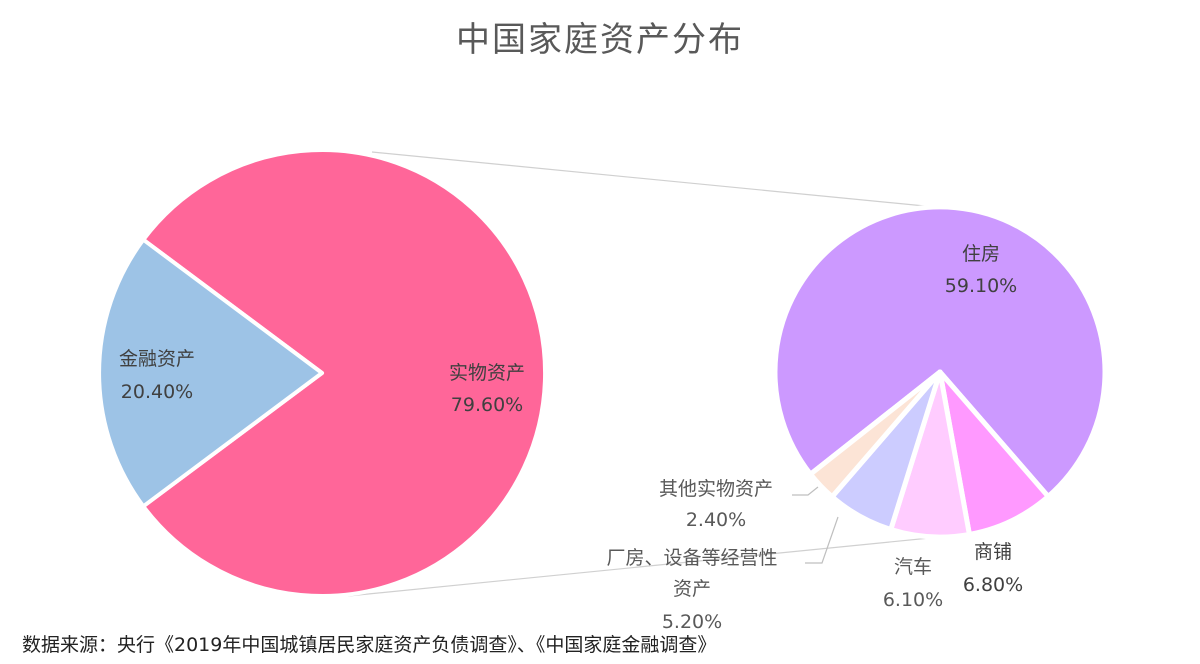  I want to click on leader-其他实物资产, so click(805, 491).